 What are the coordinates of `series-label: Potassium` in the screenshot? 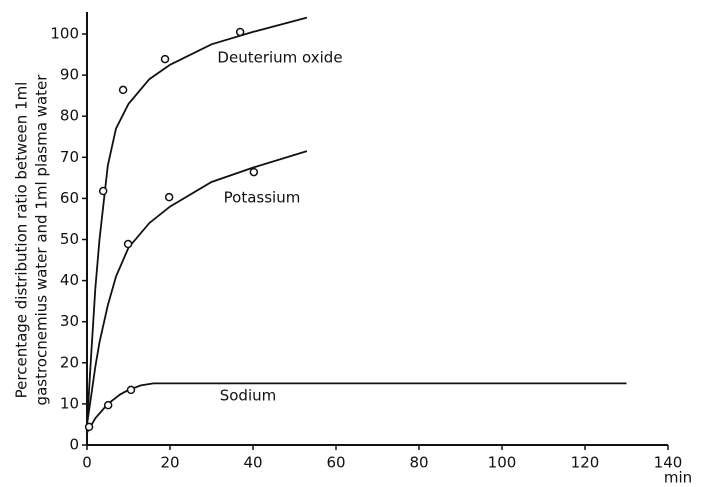 It's located at (262, 198).